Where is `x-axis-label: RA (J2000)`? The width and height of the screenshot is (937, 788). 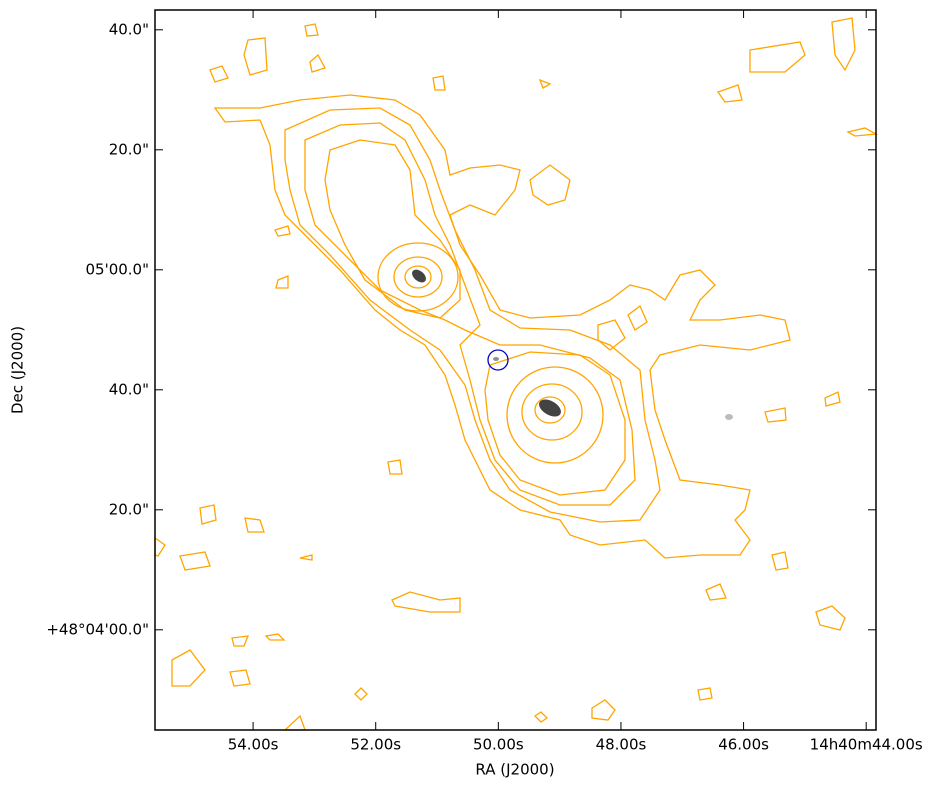
x-axis-label: RA (J2000) is located at coordinates (514, 770).